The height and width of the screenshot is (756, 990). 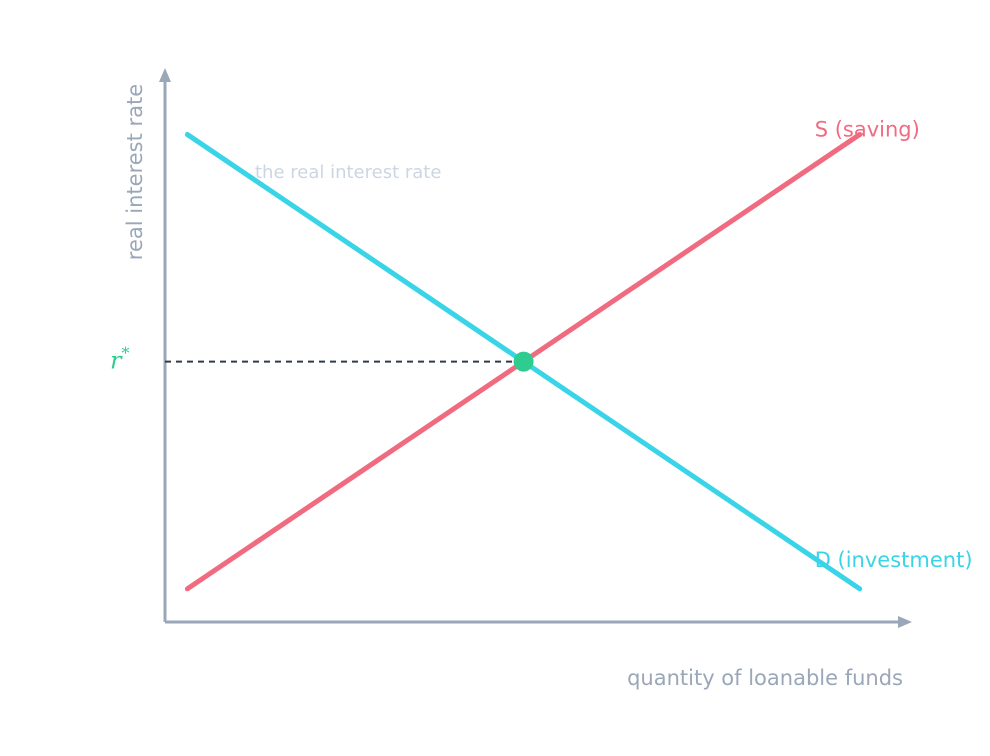 What do you see at coordinates (905, 622) in the screenshot?
I see `x-axis-arrow-icon` at bounding box center [905, 622].